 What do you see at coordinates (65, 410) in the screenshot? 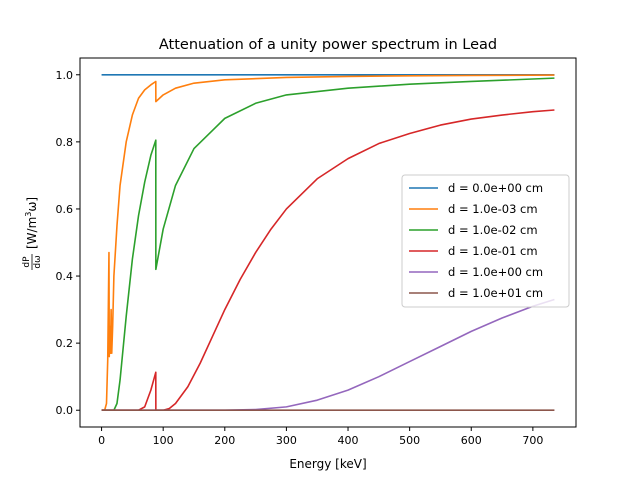
I see `y-tick-label: 0.0` at bounding box center [65, 410].